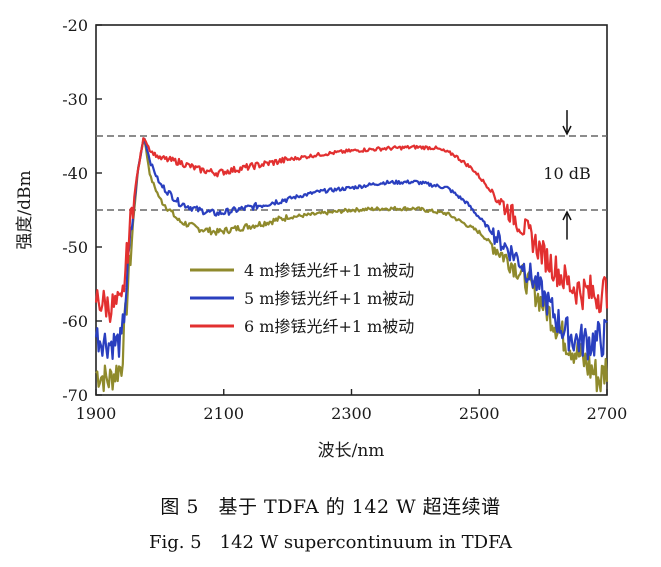  Describe the element at coordinates (566, 173) in the screenshot. I see `annotation-10db: 10 dB` at that location.